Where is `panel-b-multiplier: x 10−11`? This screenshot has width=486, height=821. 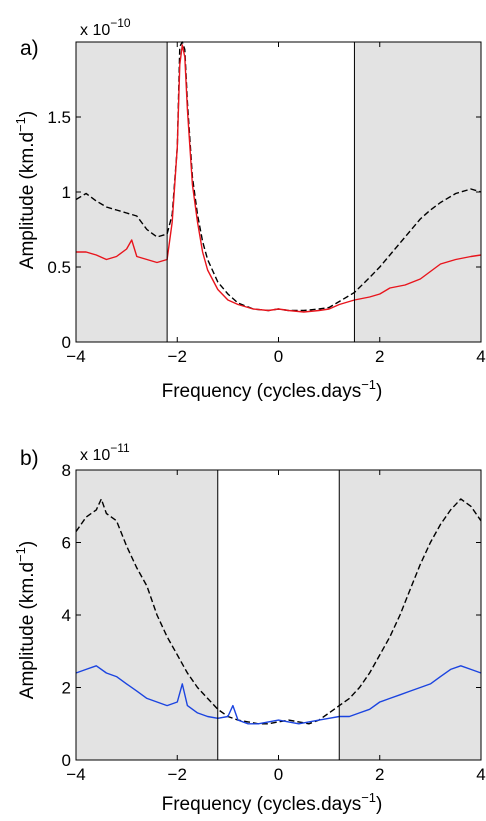
panel-b-multiplier: x 10−11 is located at coordinates (105, 452).